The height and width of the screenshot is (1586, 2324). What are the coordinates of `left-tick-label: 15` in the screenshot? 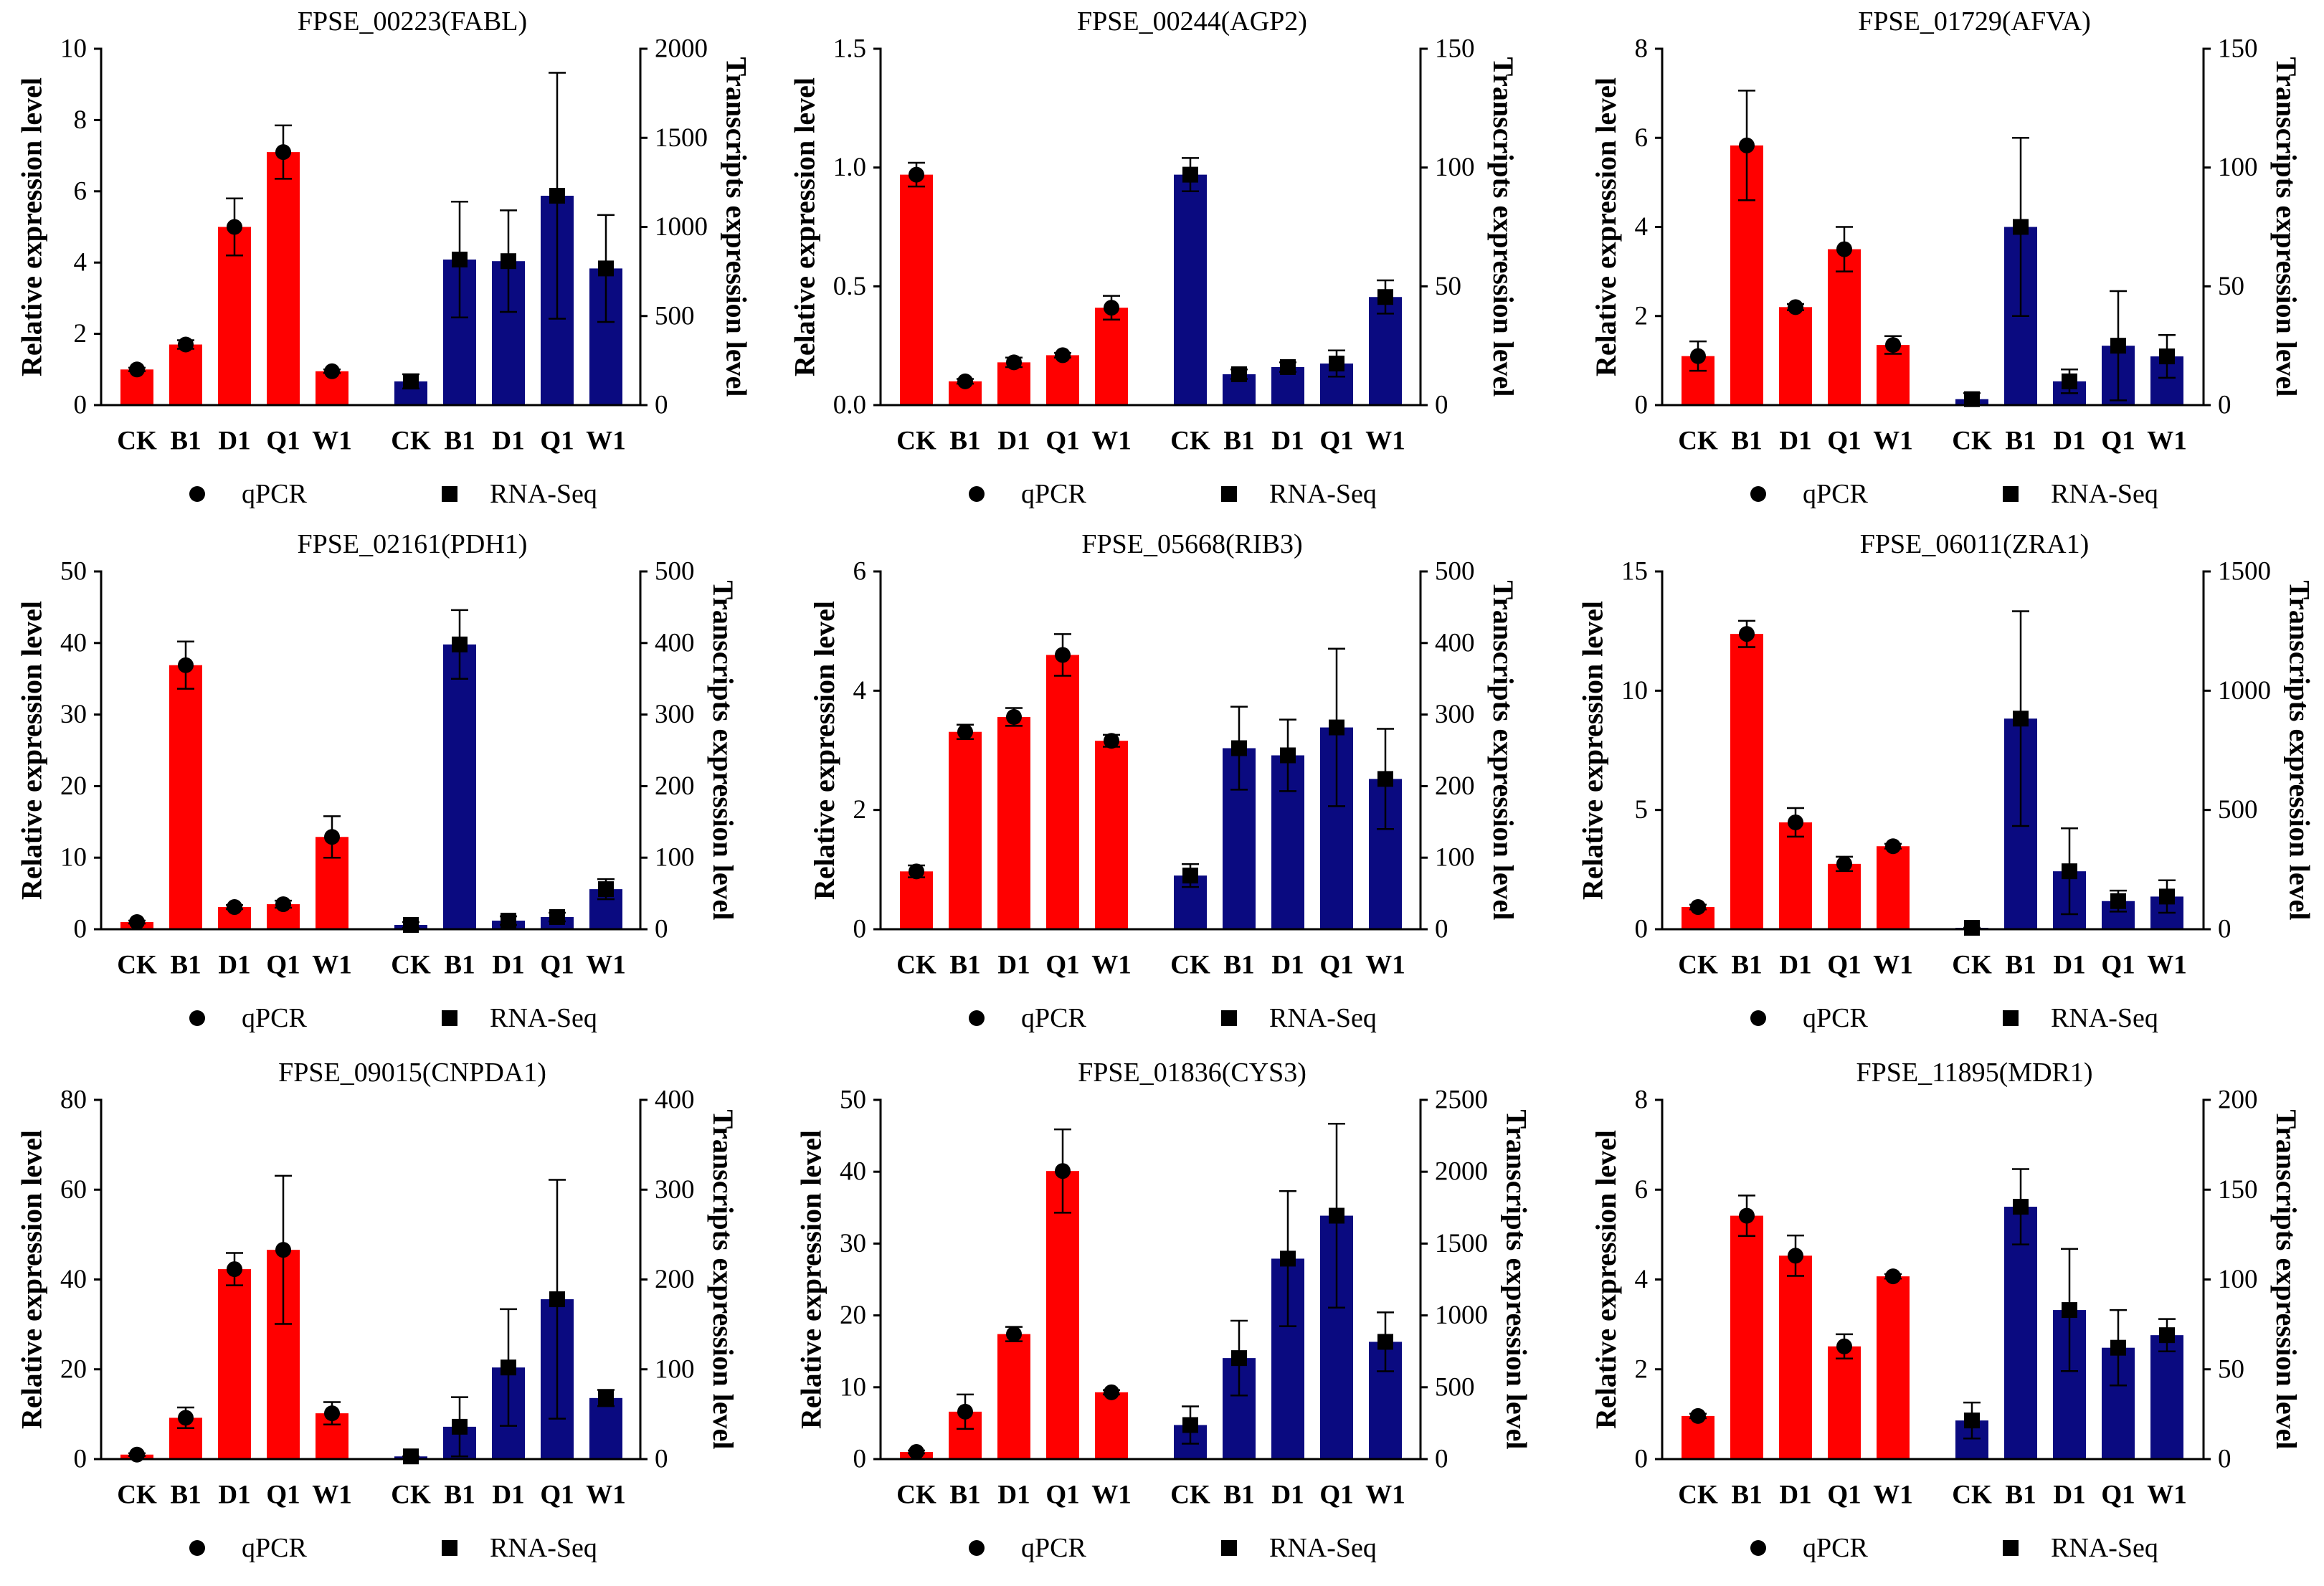 It's located at (1634, 572).